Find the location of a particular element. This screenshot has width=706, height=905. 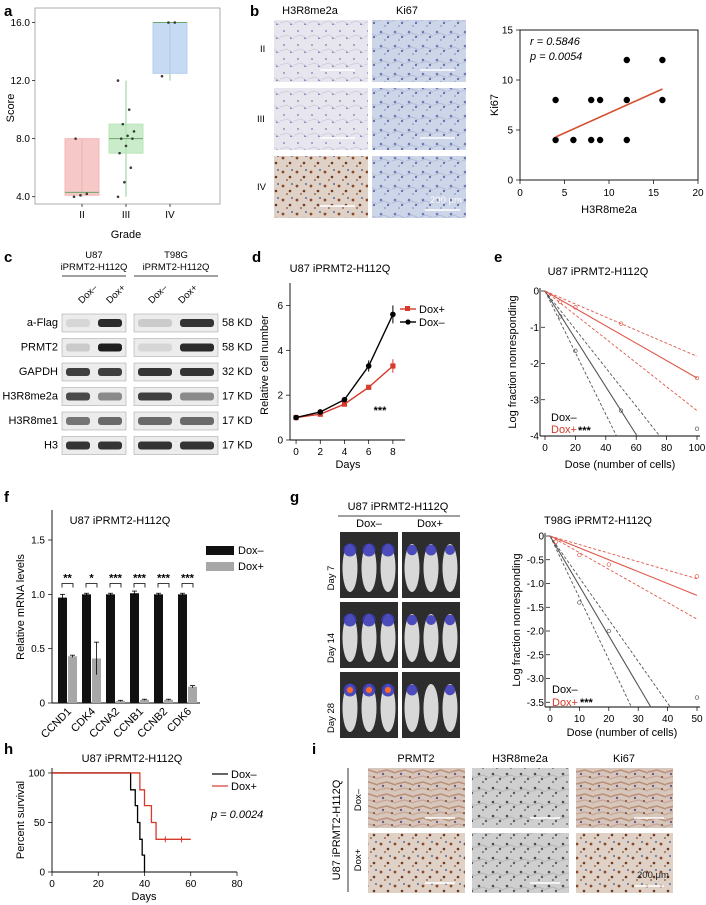

micrograph-b-h3r8me2a-ii is located at coordinates (321, 51).